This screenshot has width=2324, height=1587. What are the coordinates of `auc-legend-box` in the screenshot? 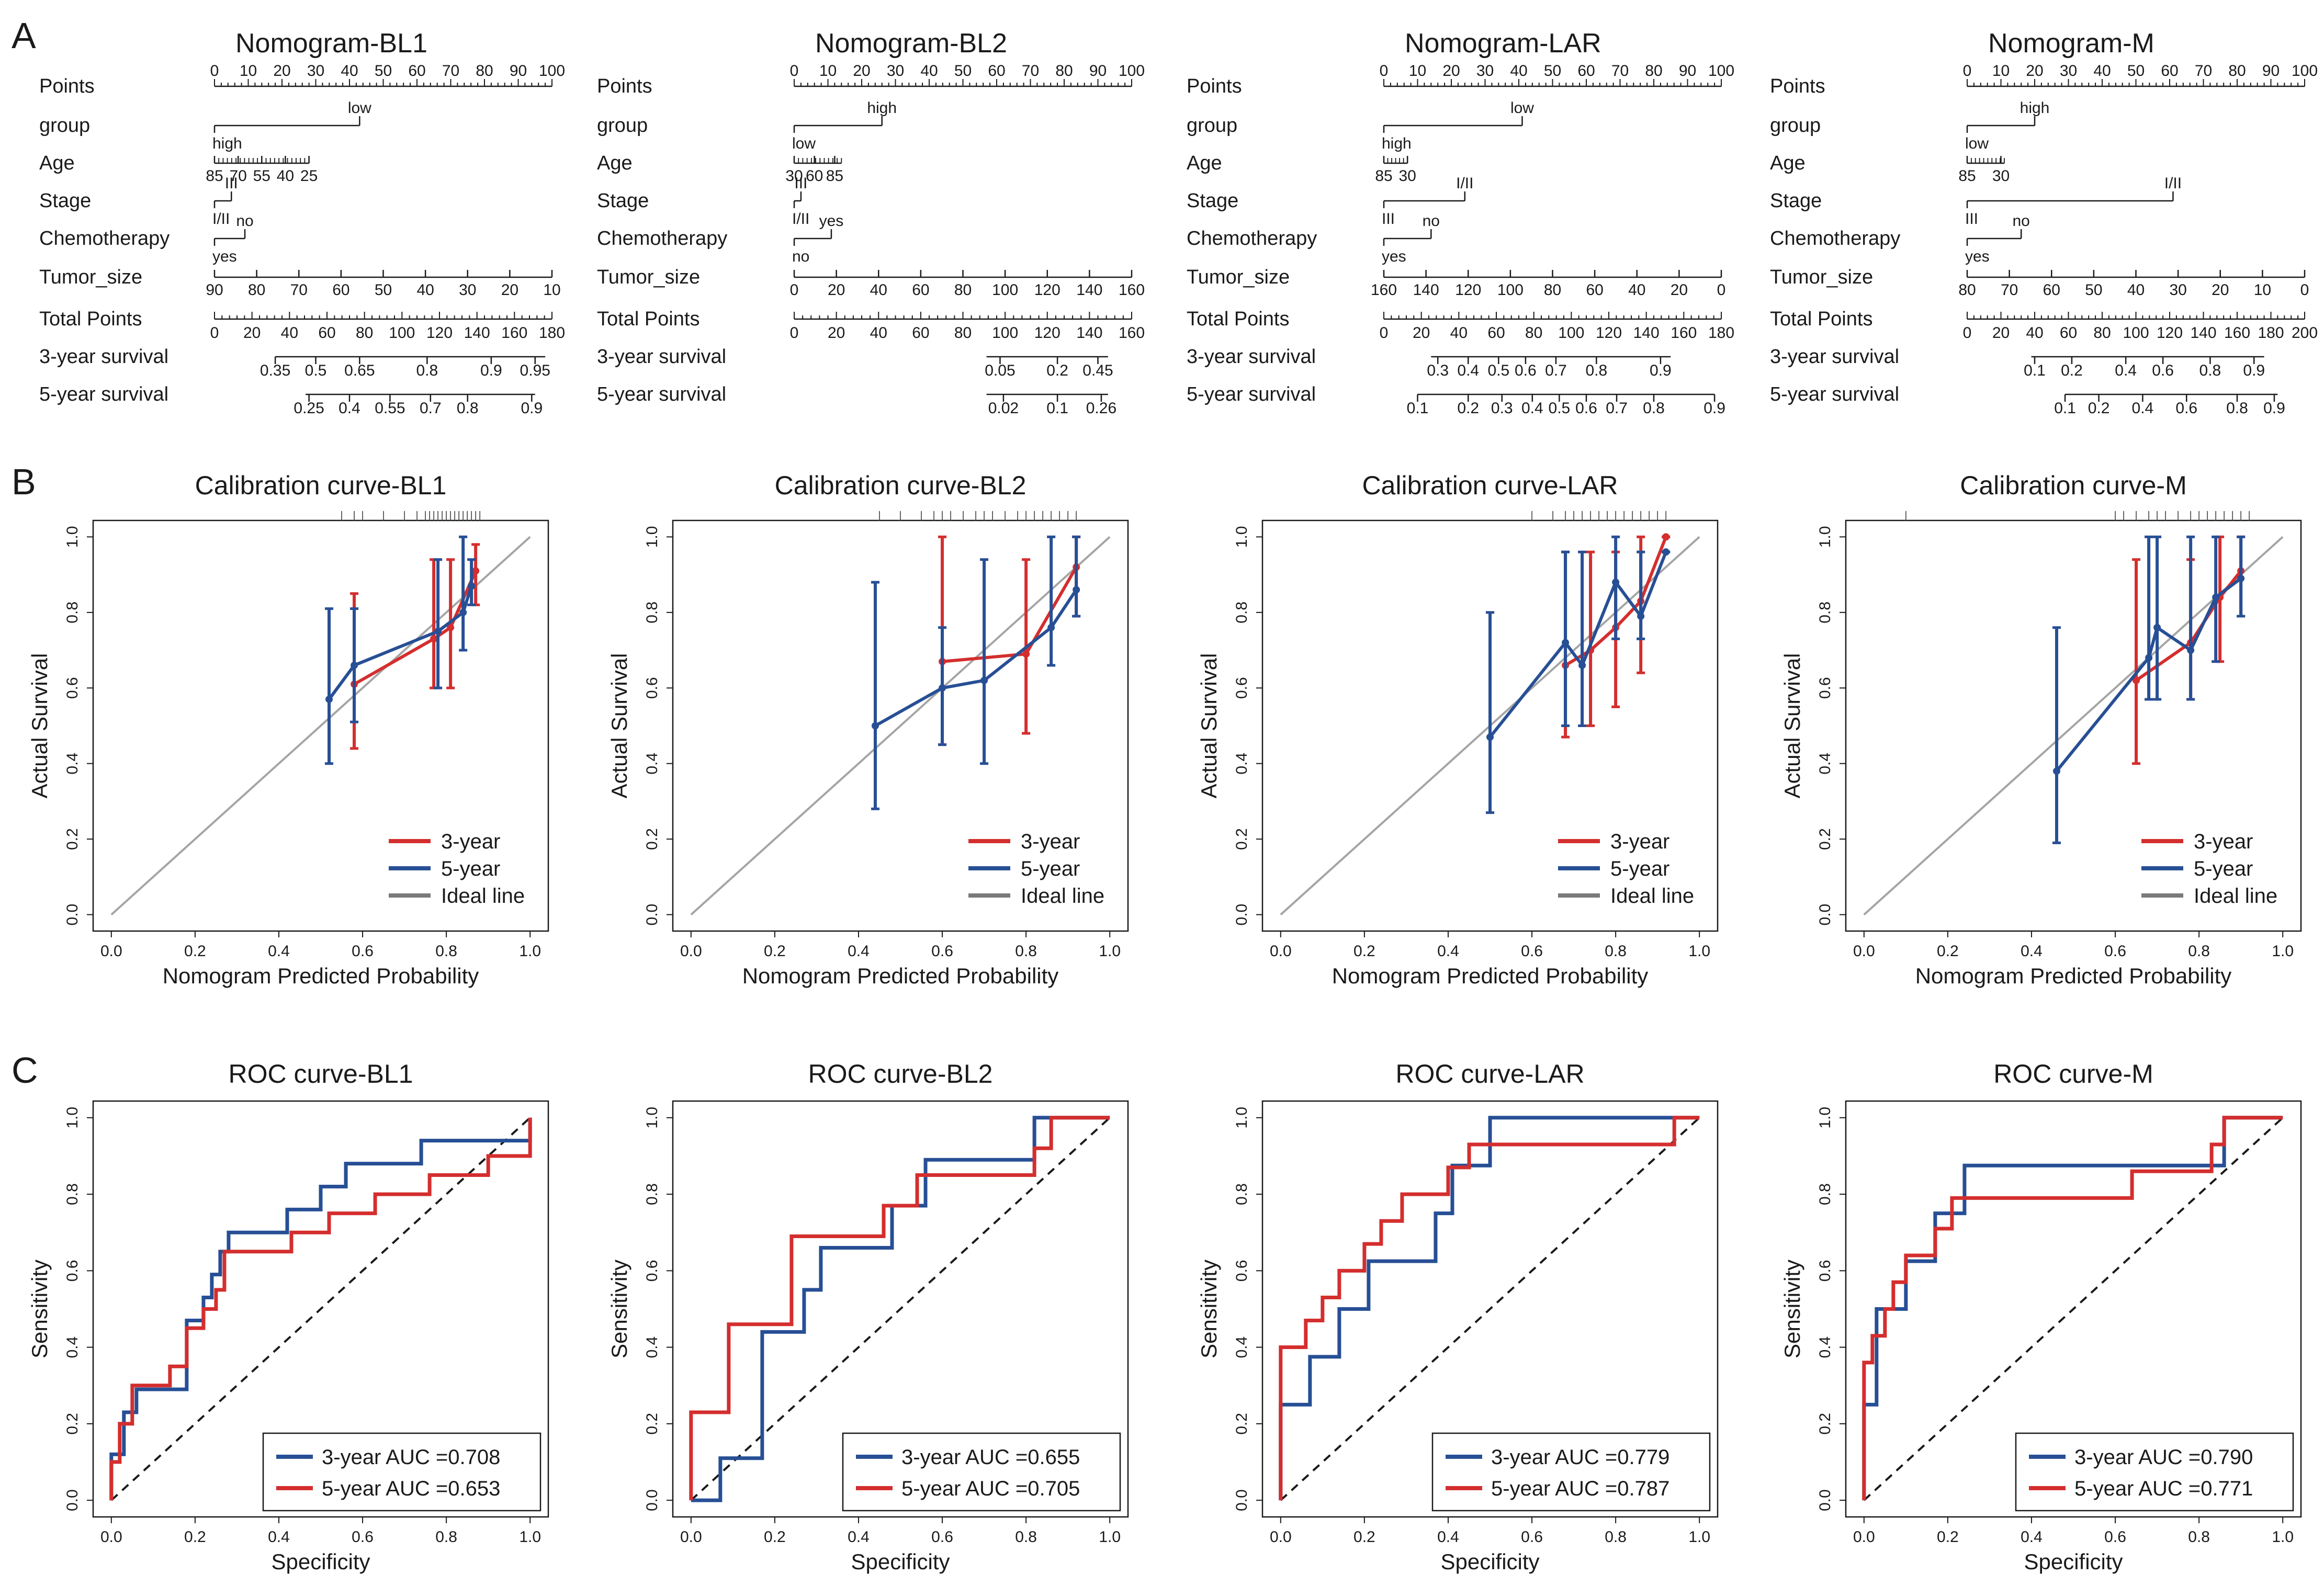 It's located at (2154, 1472).